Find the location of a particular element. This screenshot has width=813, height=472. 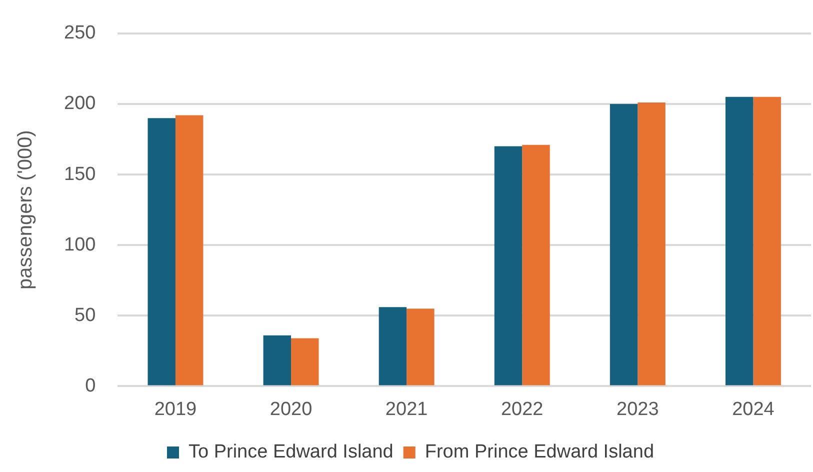

x-tick-label: 2023 is located at coordinates (637, 409).